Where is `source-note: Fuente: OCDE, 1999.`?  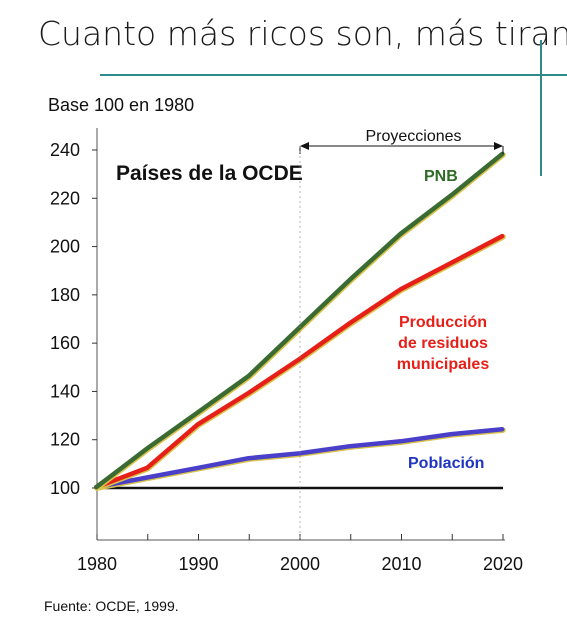 source-note: Fuente: OCDE, 1999. is located at coordinates (111, 606).